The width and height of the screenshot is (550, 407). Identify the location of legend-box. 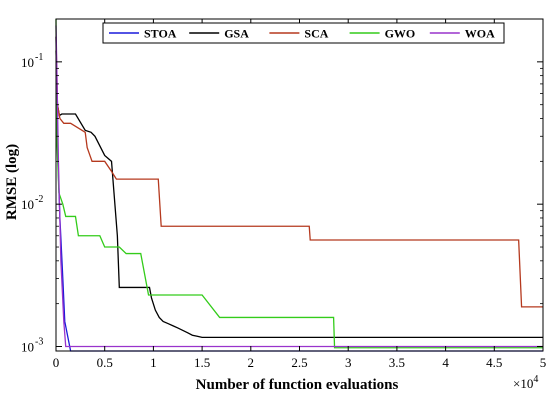
(303, 33).